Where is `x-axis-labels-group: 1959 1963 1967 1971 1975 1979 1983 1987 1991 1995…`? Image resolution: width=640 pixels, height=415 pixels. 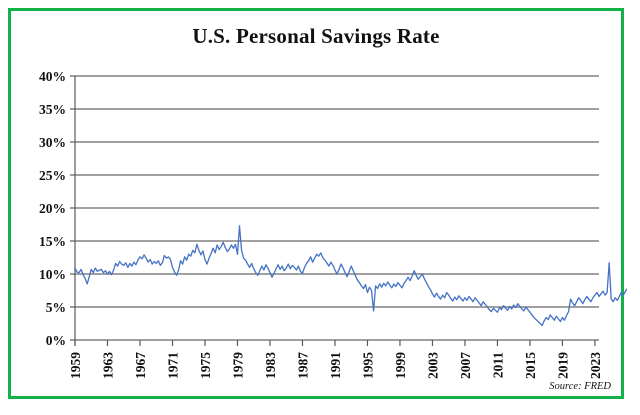 x-axis-labels-group: 1959 1963 1967 1971 1975 1979 1983 1987 1991 1995… is located at coordinates (335, 365).